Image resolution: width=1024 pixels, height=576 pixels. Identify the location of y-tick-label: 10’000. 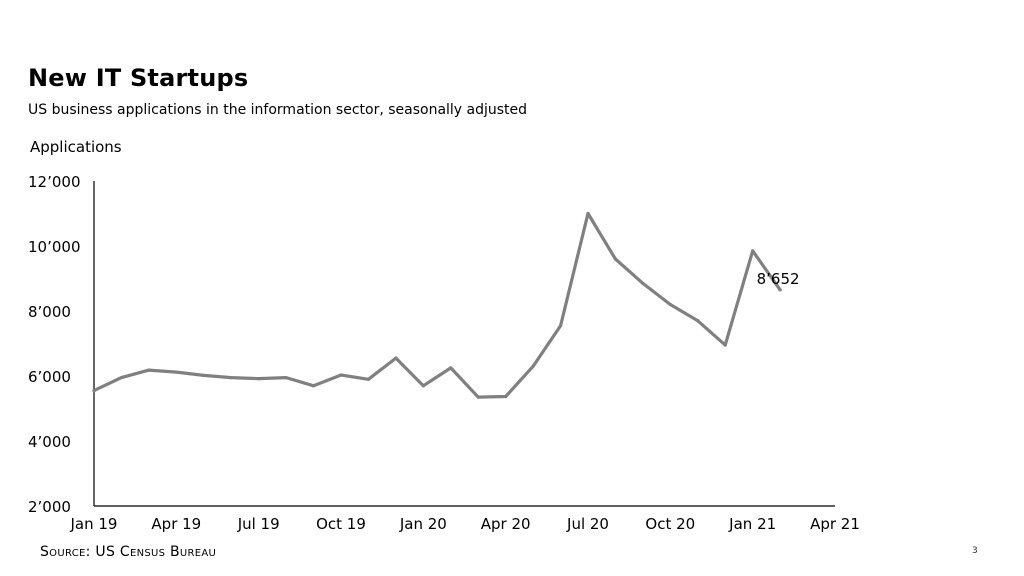
(54, 247).